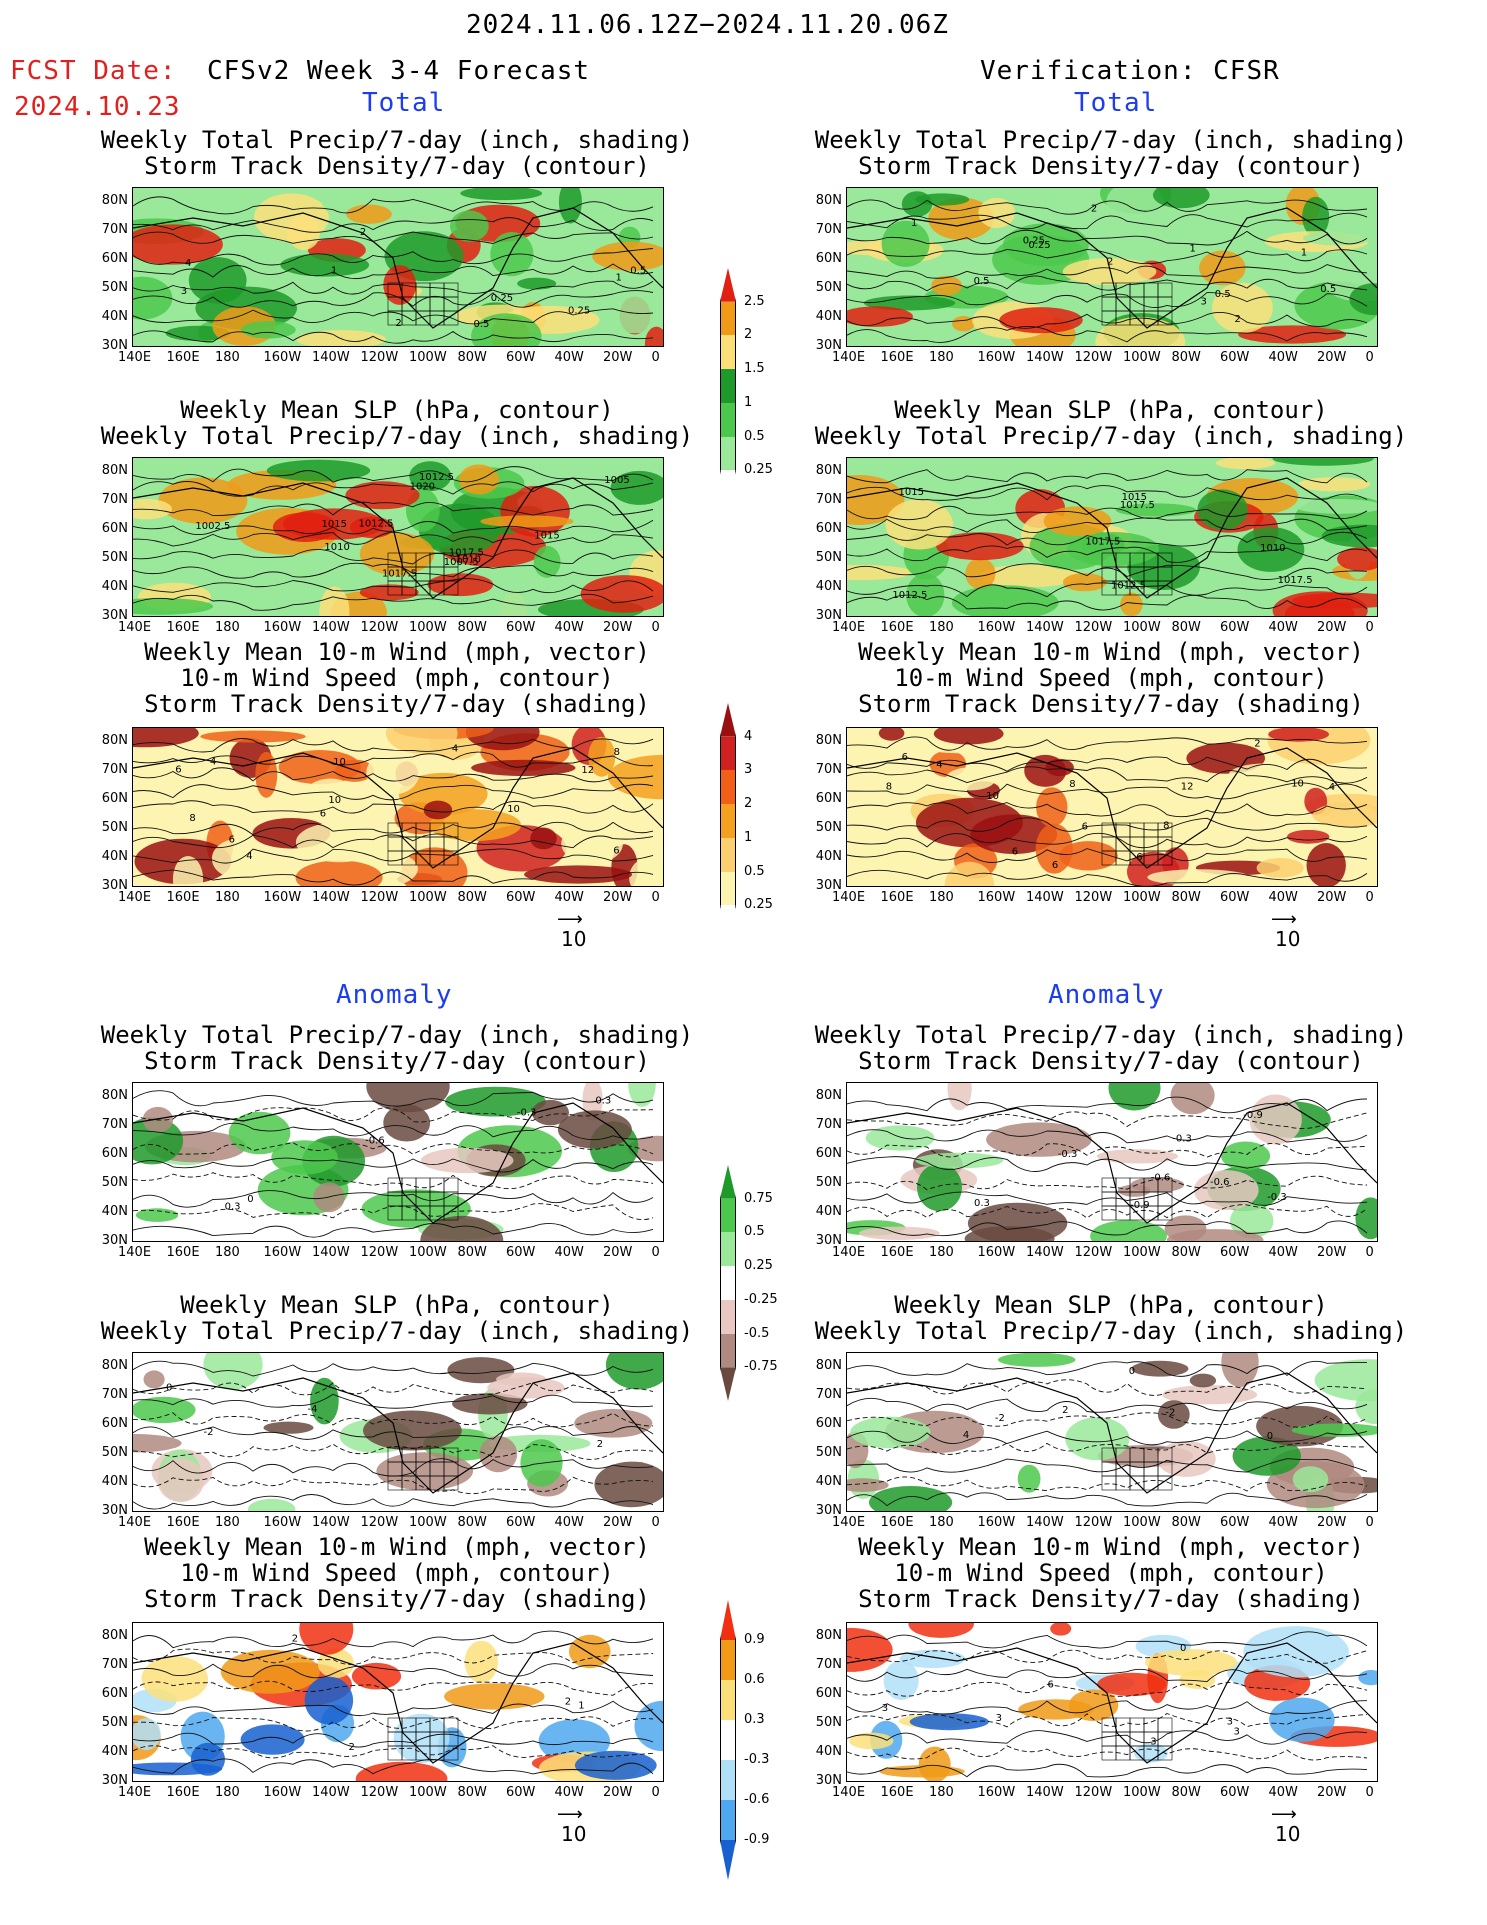  What do you see at coordinates (707, 25) in the screenshot?
I see `date-range-title: 2024.11.06.12Z−2024.11.20.06Z` at bounding box center [707, 25].